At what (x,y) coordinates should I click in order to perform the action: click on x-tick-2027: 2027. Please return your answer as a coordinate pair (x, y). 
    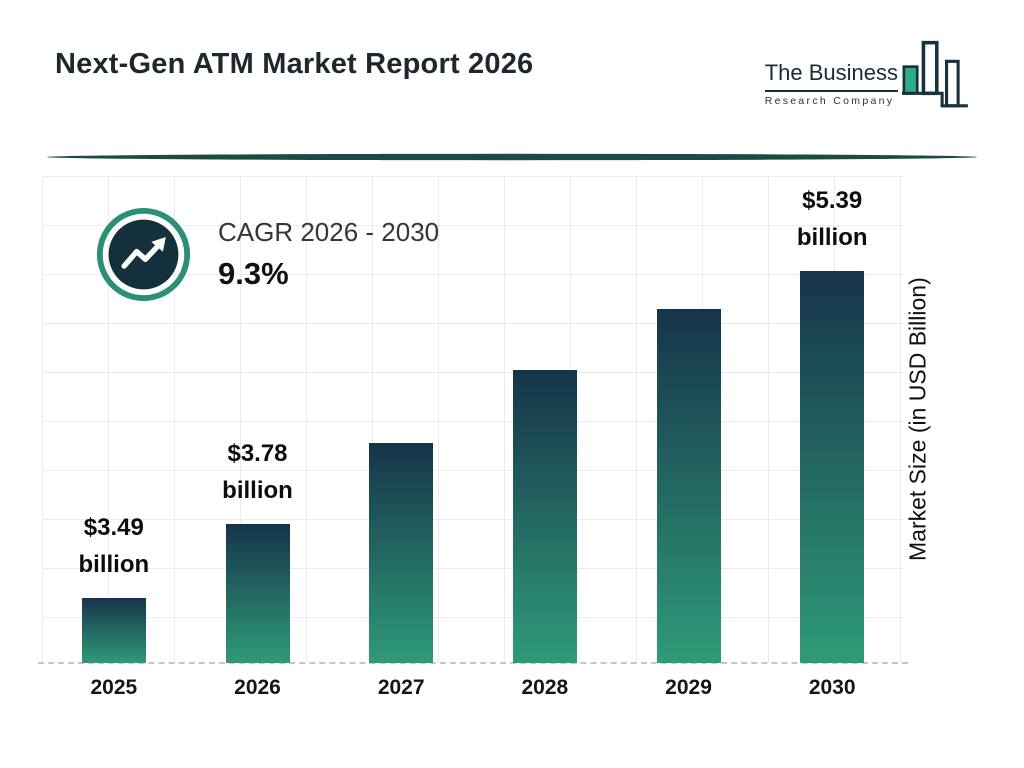
    Looking at the image, I should click on (401, 687).